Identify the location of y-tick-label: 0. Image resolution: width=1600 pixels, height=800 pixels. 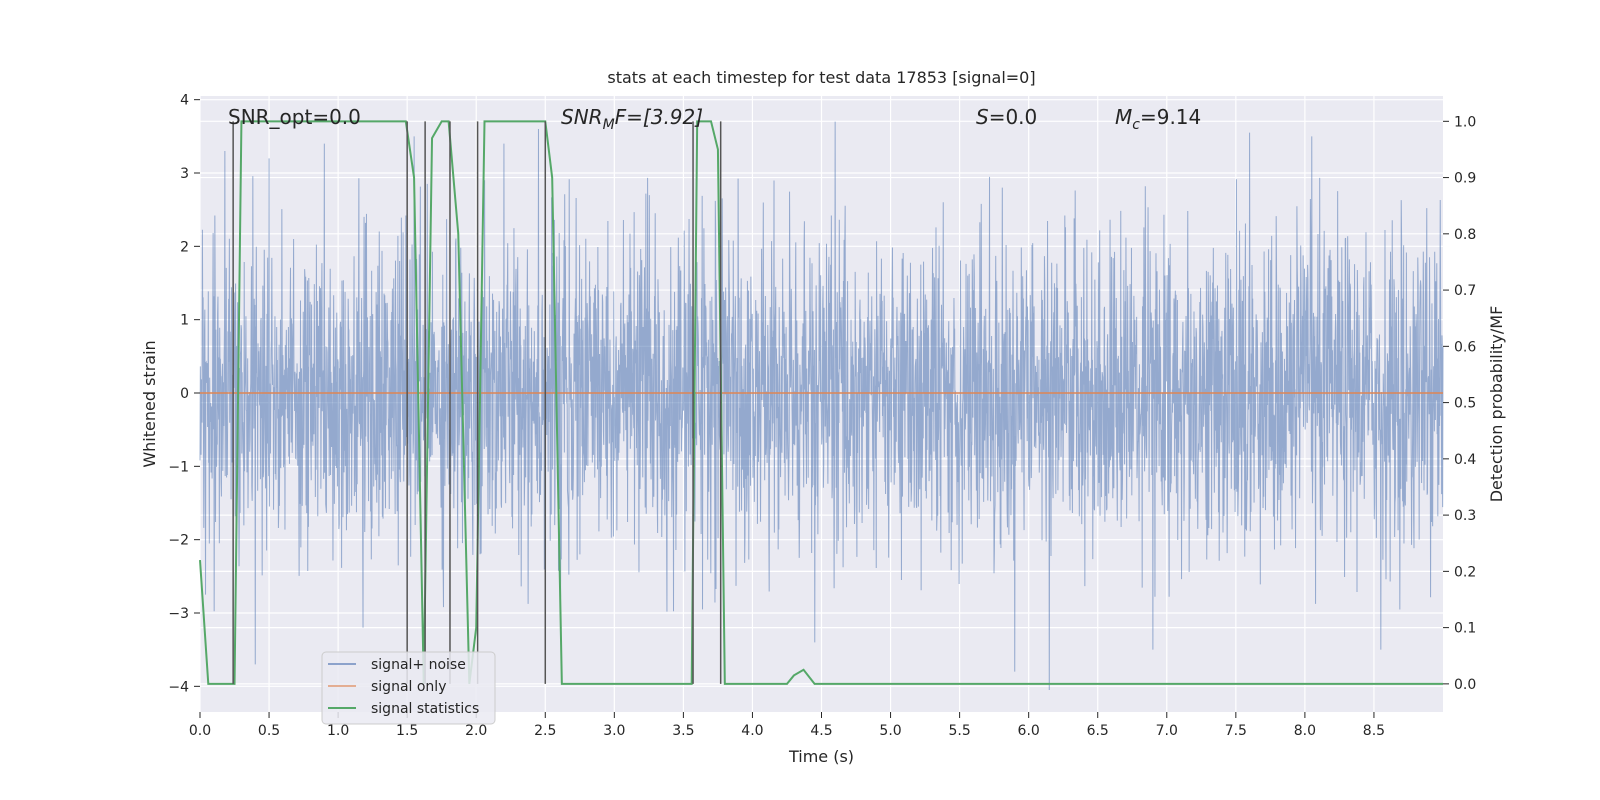
(184, 394).